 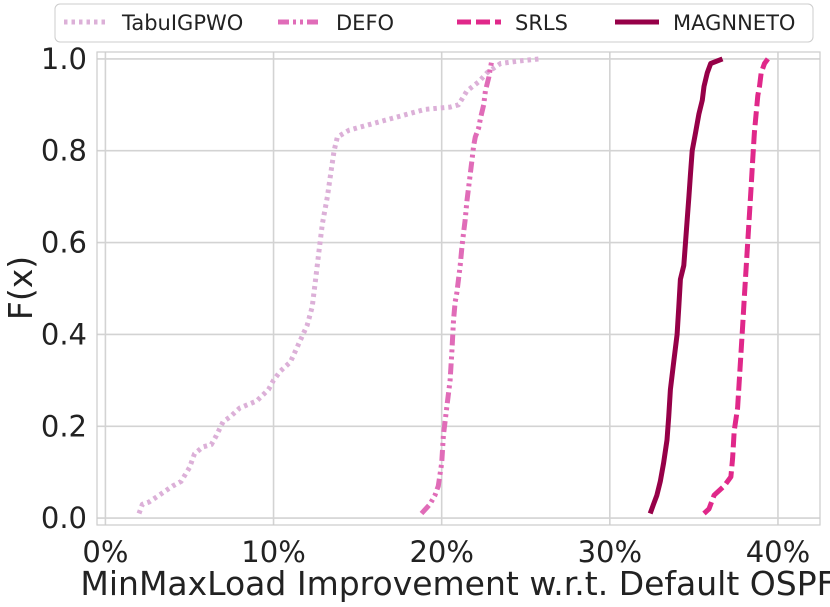 I want to click on y-tick-label: 1.0, so click(x=64, y=59).